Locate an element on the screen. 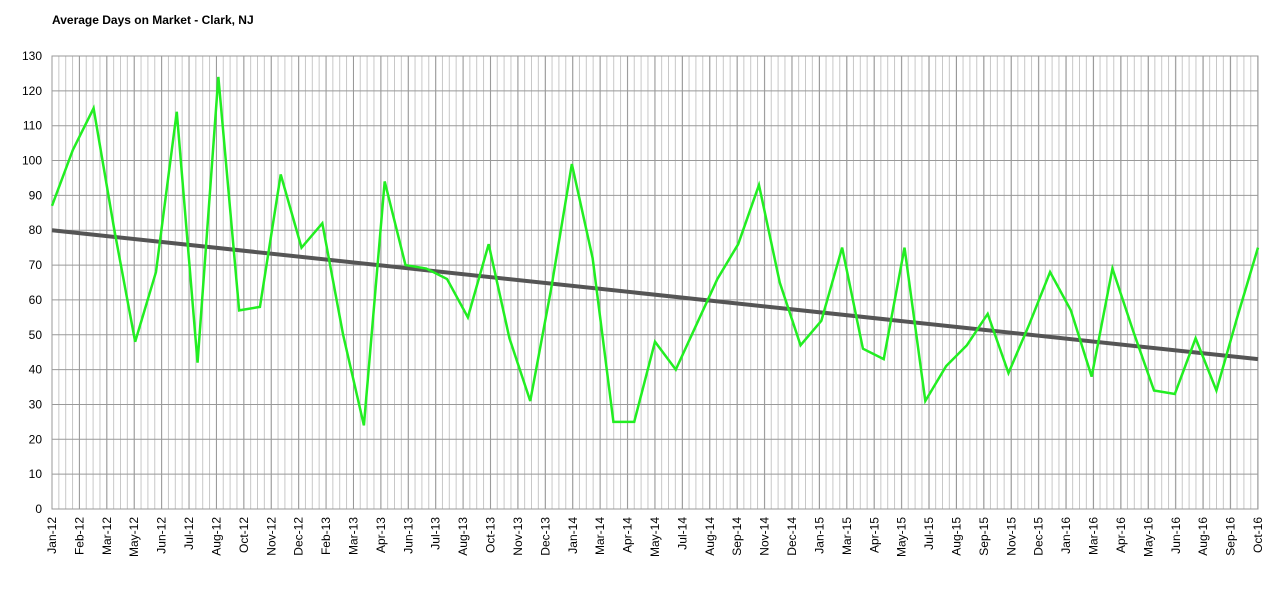  x-tick-label: Dec-13 is located at coordinates (545, 536).